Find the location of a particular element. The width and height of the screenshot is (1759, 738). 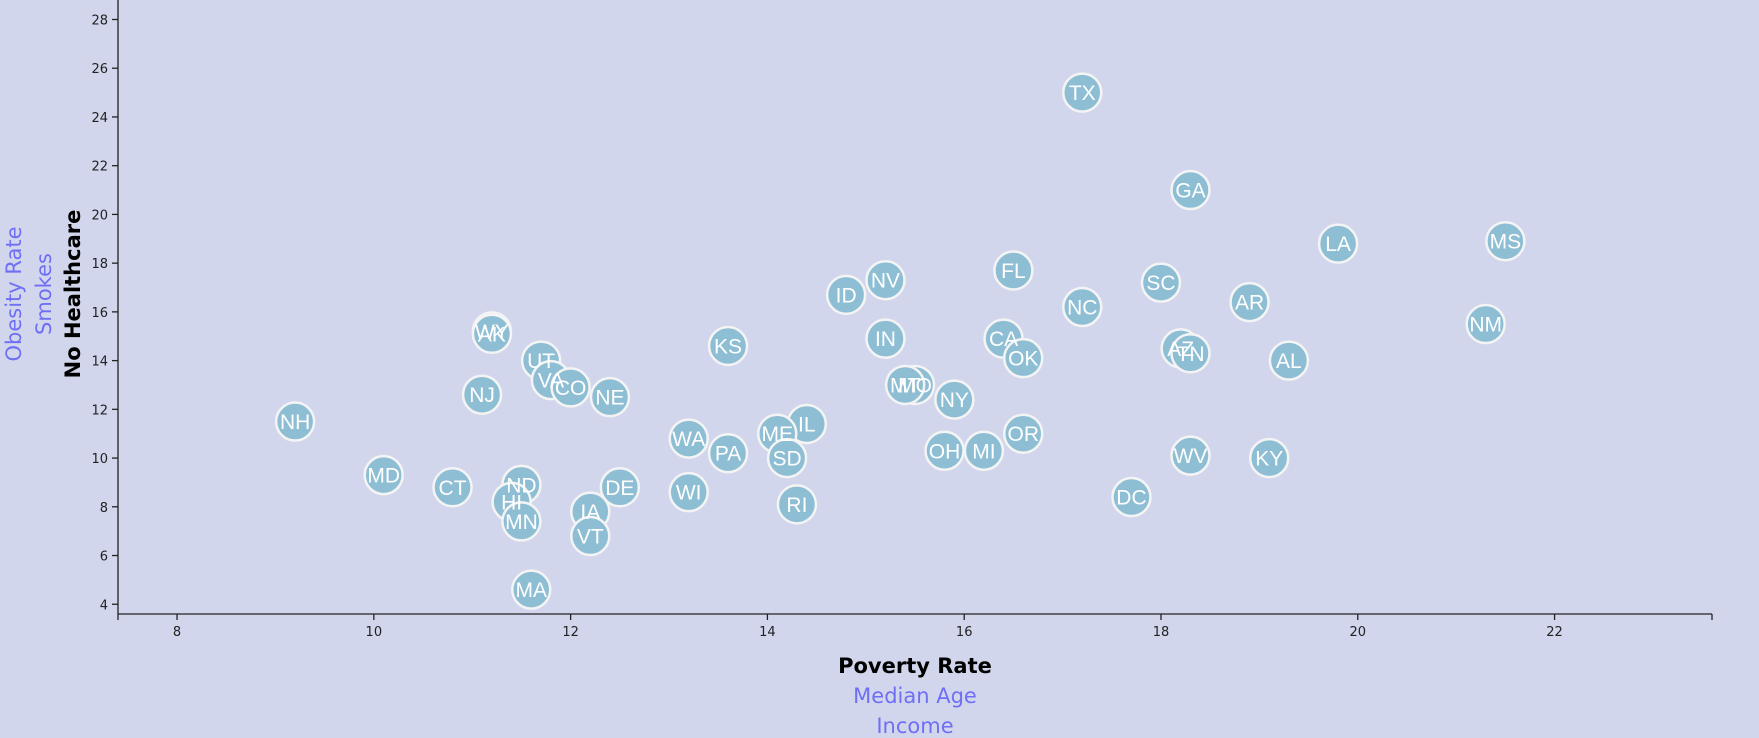

state-marker-ky is located at coordinates (1269, 458).